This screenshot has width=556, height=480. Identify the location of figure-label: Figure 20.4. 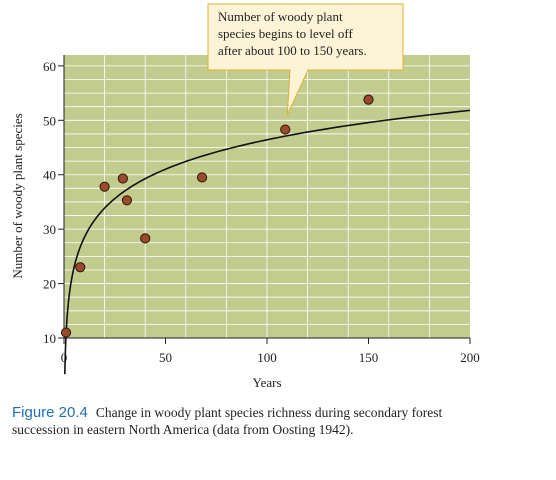
(50, 412).